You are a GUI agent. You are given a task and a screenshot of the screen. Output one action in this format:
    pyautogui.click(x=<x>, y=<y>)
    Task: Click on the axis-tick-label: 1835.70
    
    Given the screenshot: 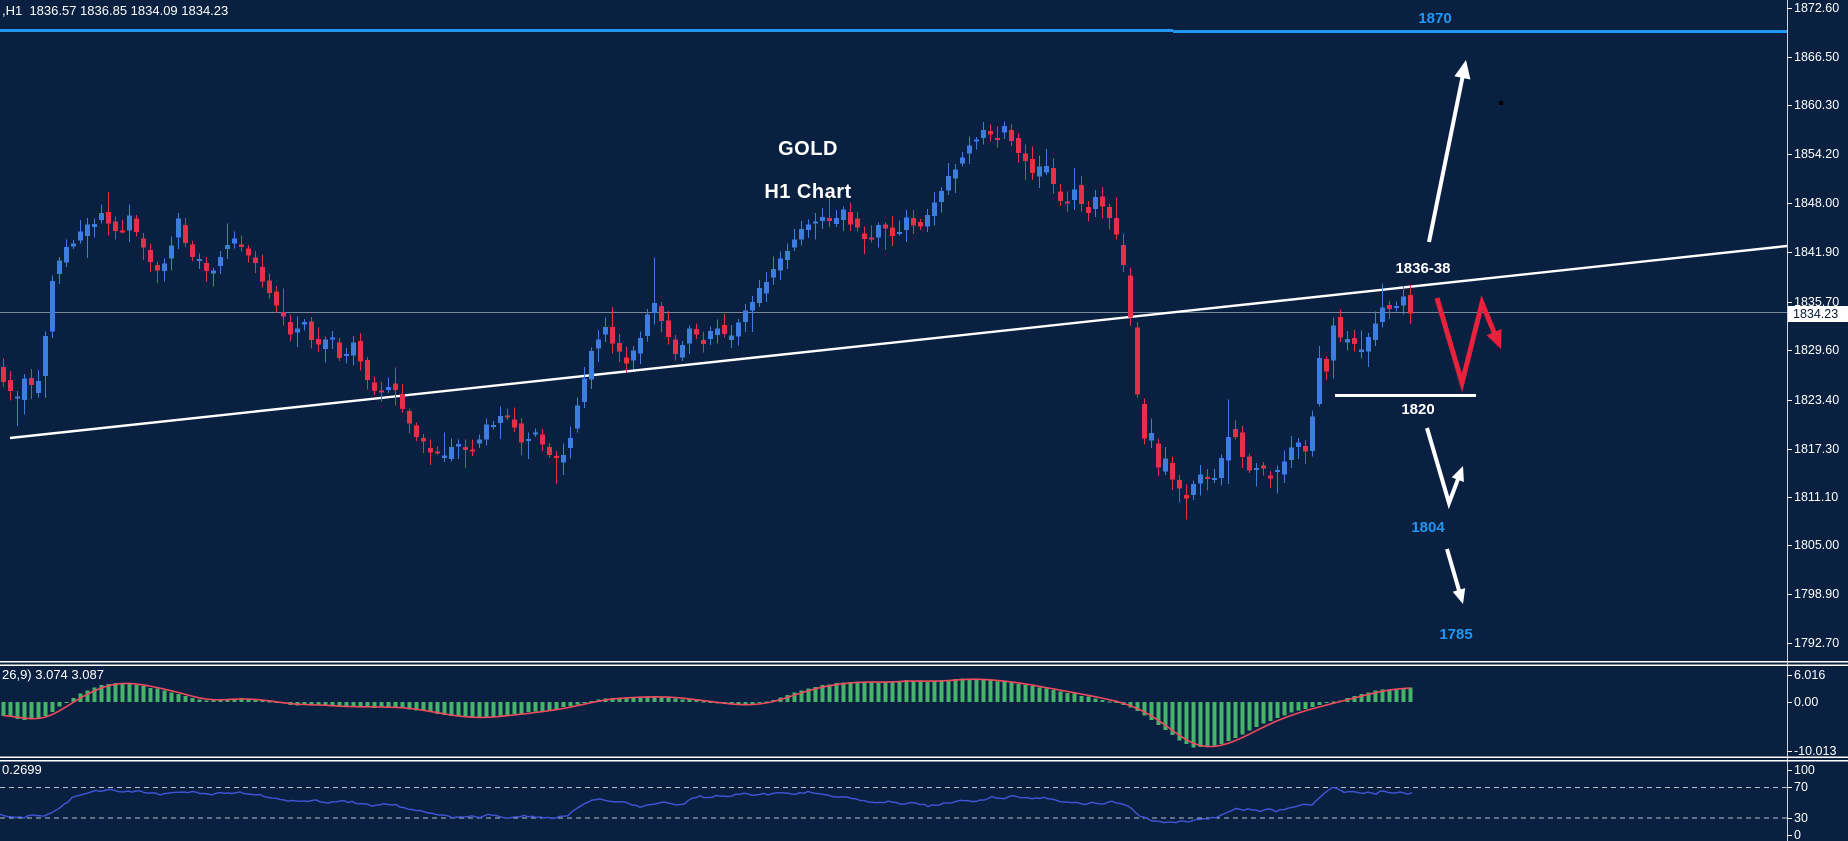 What is the action you would take?
    pyautogui.click(x=1817, y=302)
    